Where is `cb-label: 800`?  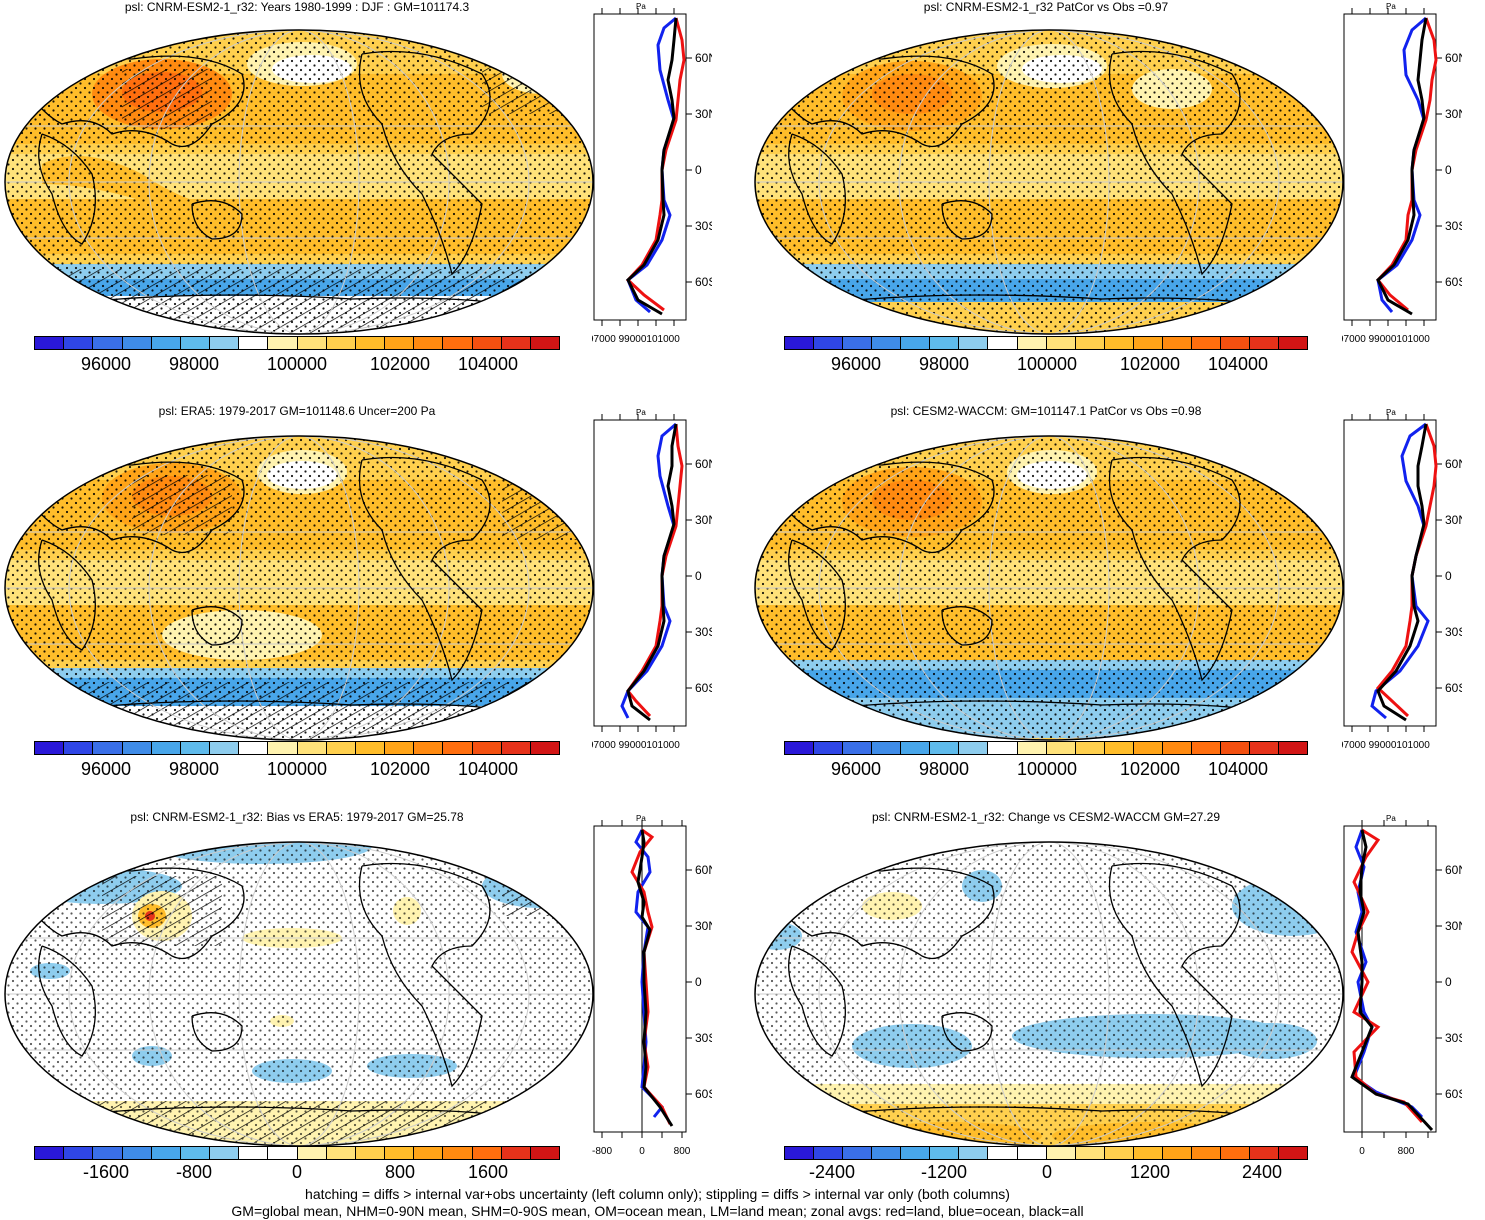 cb-label: 800 is located at coordinates (400, 1172).